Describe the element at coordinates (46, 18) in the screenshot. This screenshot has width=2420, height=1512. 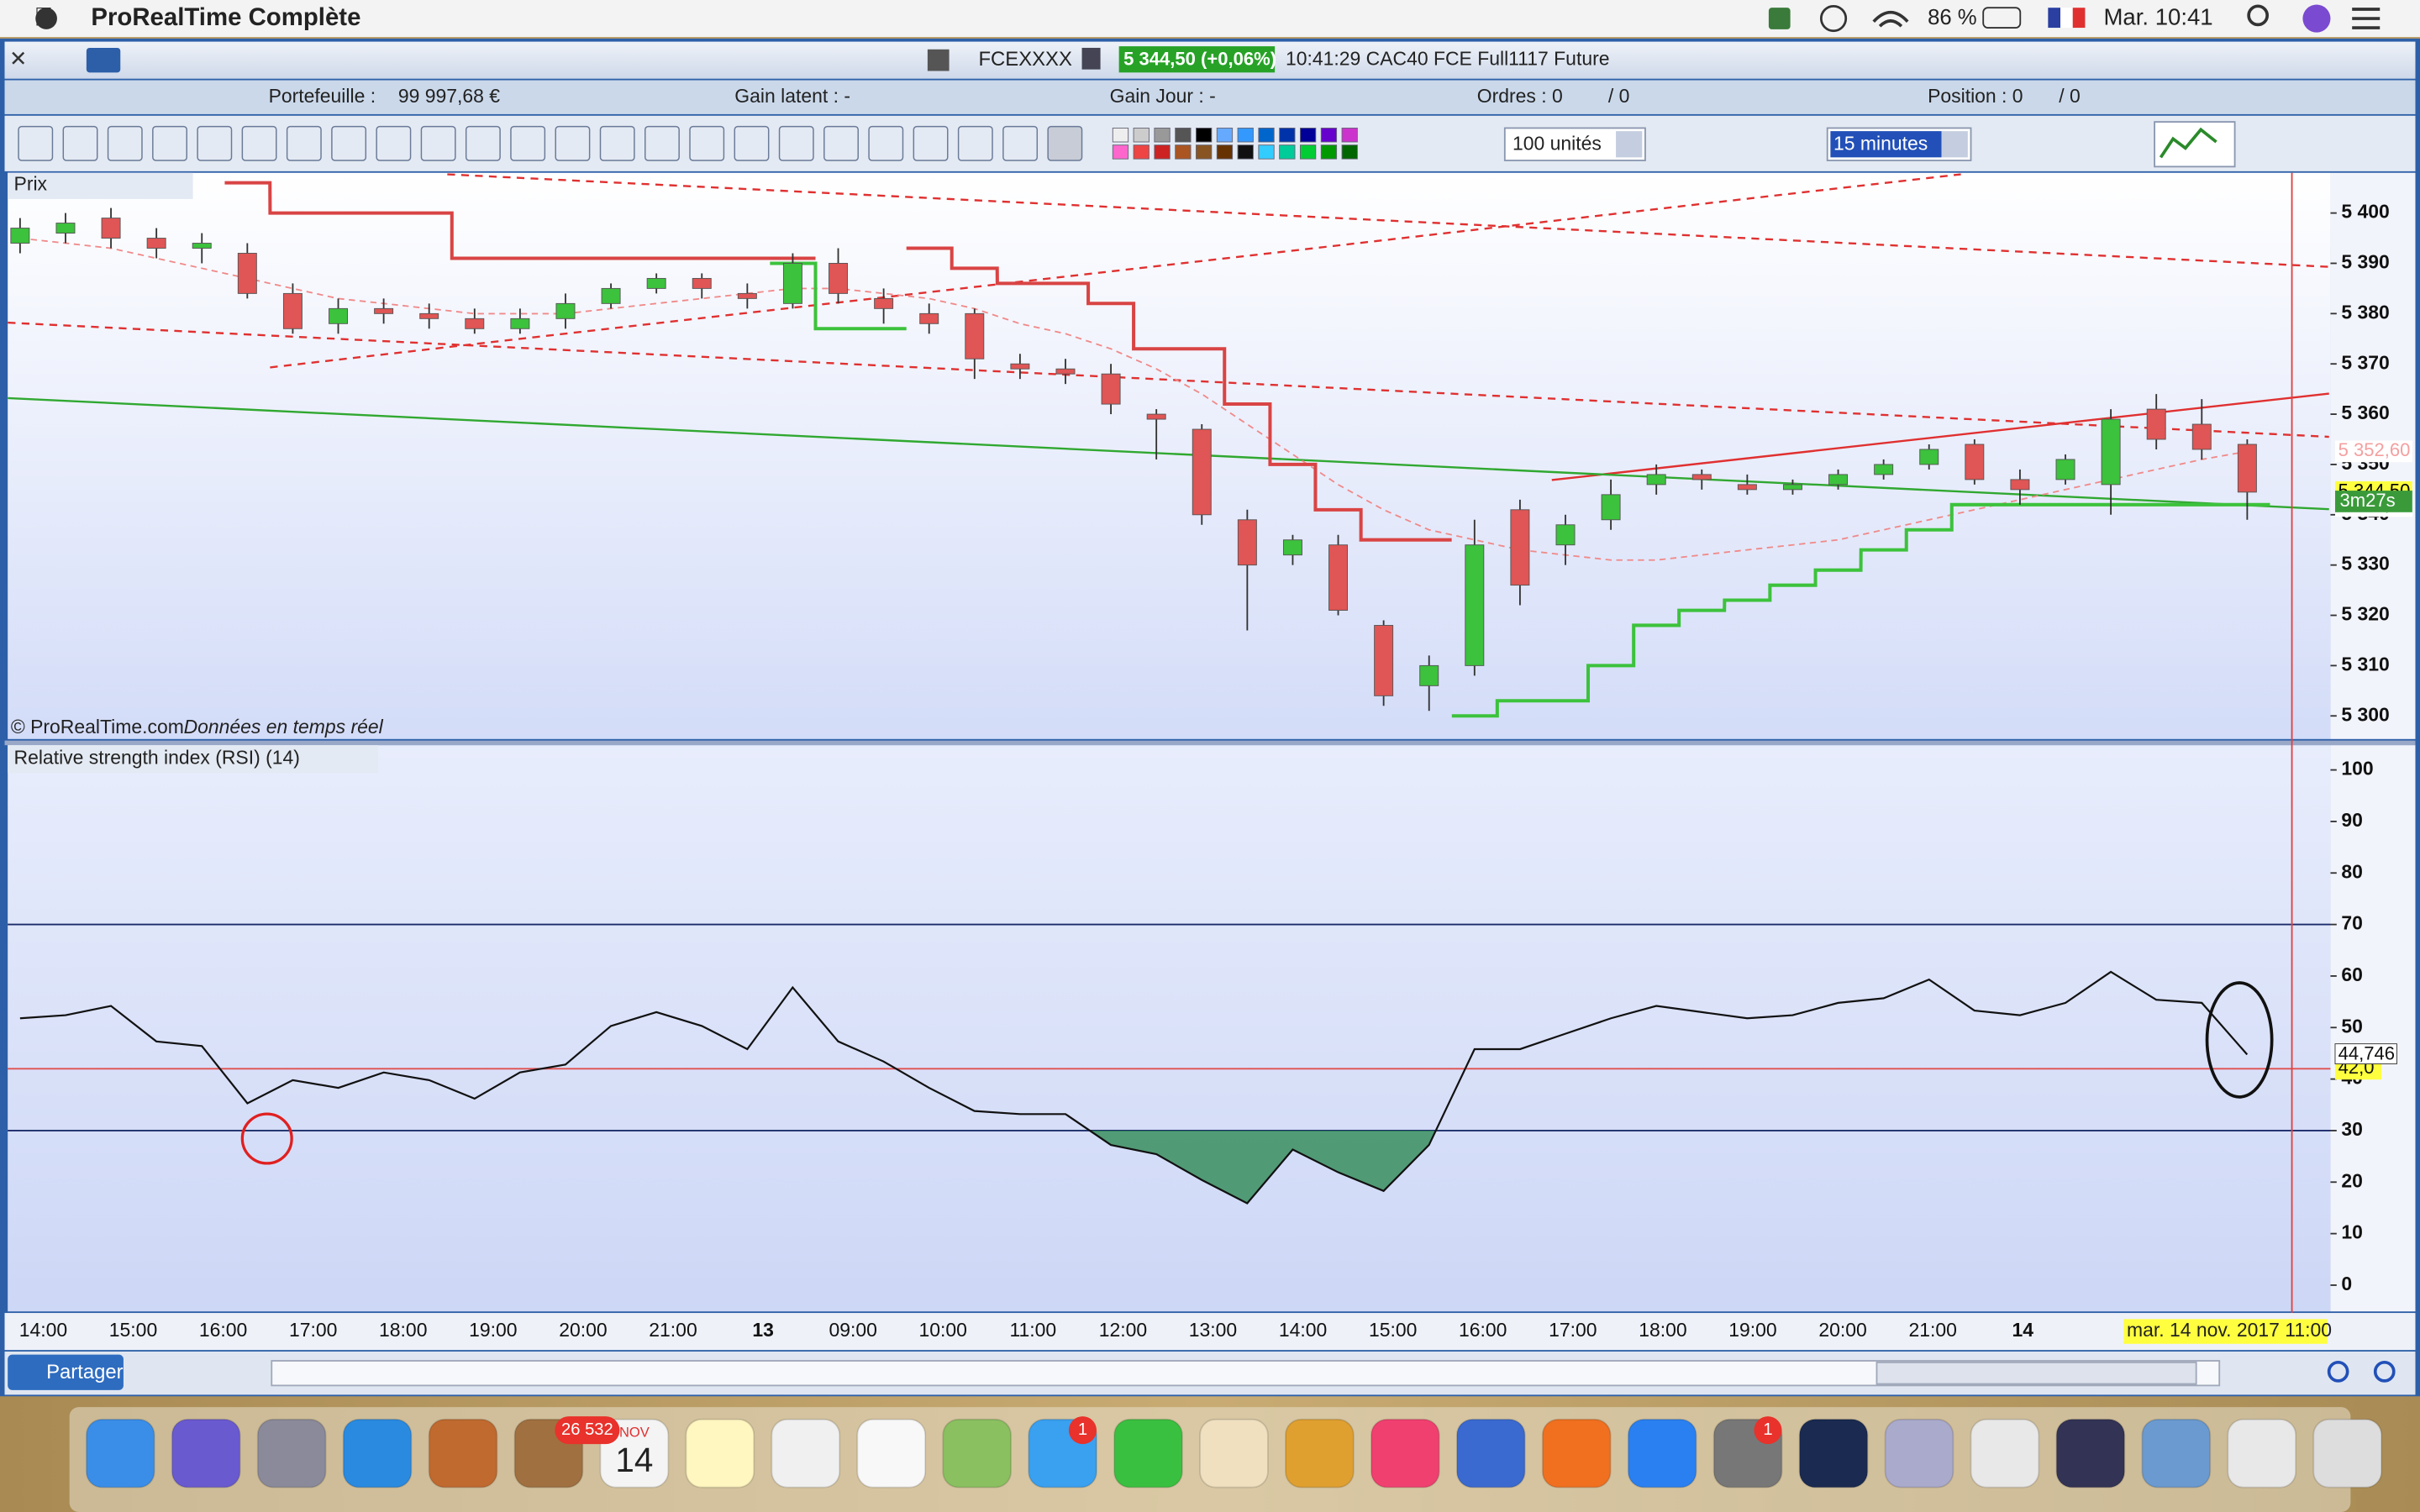
I see `apple-icon` at that location.